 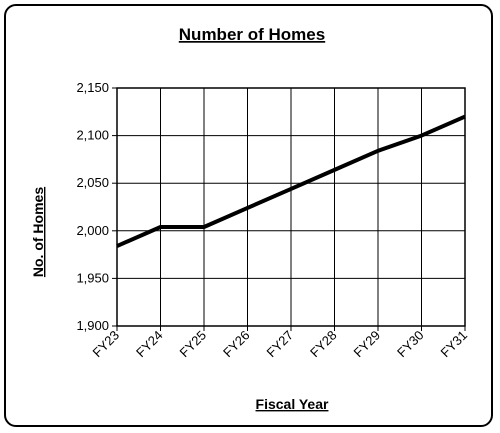 What do you see at coordinates (92, 325) in the screenshot?
I see `y-tick-label: 1,900` at bounding box center [92, 325].